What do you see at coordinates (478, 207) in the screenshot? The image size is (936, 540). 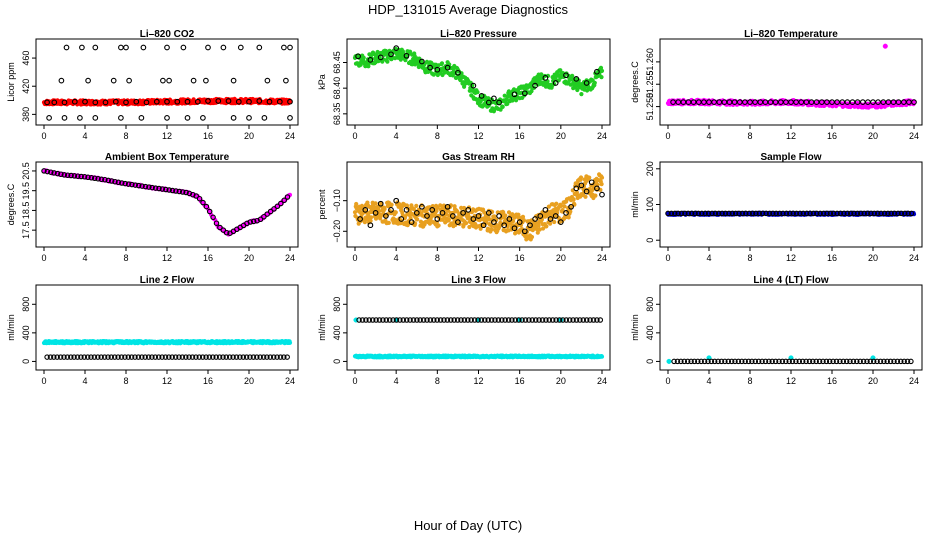 I see `series-rh-filled` at bounding box center [478, 207].